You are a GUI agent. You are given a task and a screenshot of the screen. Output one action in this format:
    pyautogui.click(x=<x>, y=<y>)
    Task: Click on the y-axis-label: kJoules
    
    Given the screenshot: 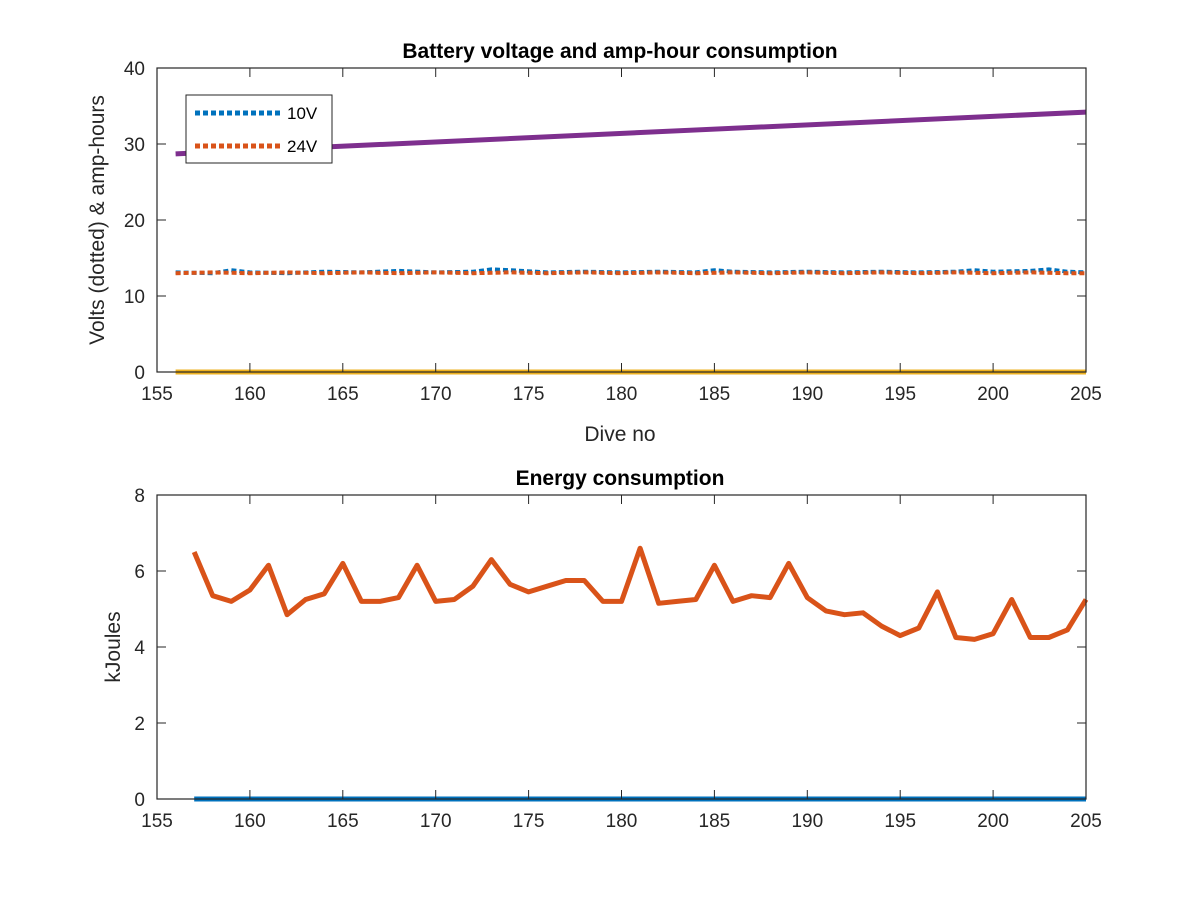 What is the action you would take?
    pyautogui.click(x=113, y=646)
    